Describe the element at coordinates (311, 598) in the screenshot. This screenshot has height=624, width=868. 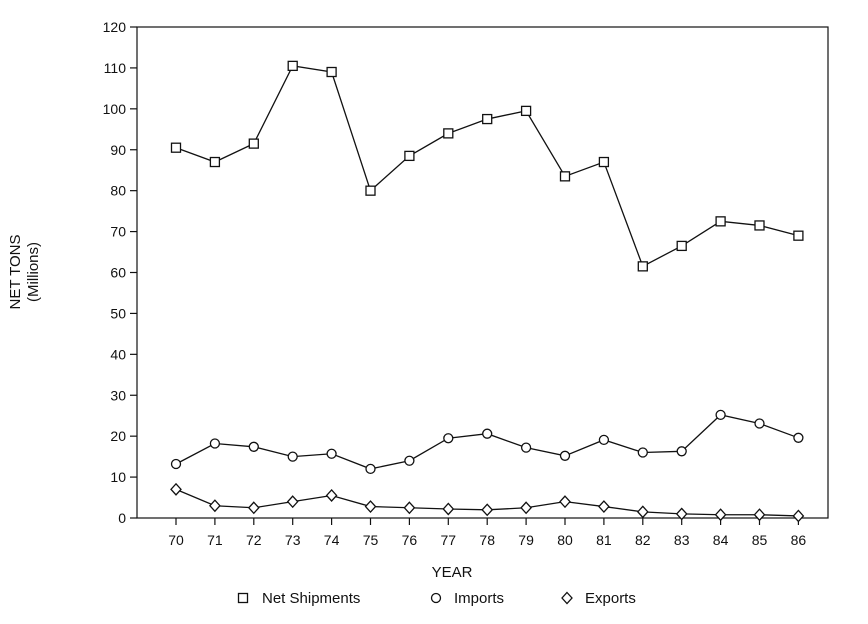
I see `legend-label: Net Shipments` at that location.